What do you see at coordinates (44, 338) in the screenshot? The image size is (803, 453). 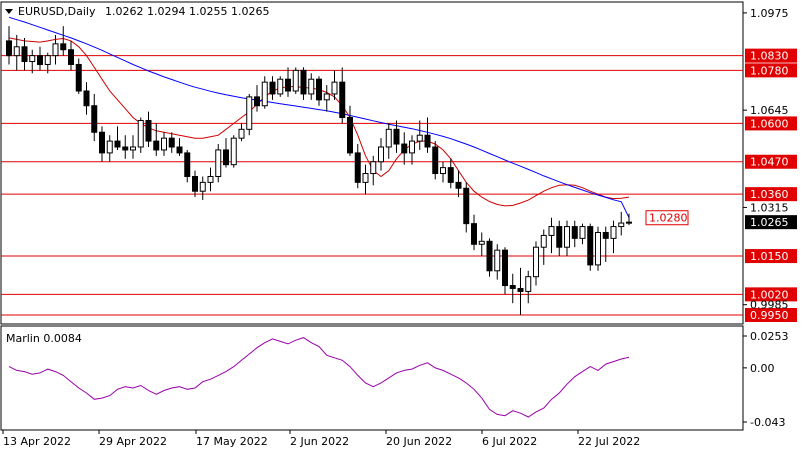 I see `marlin-label: Marlin 0.0084` at bounding box center [44, 338].